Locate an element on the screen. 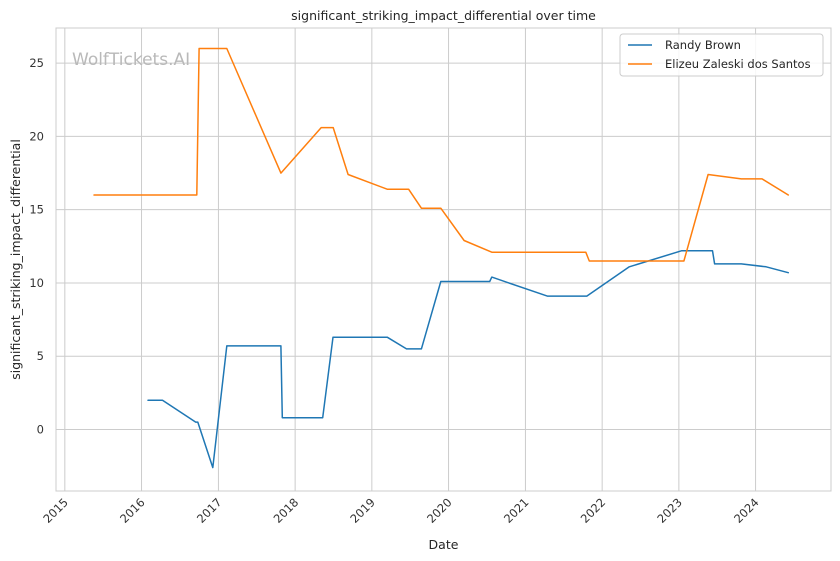  y-tick-label: 5 is located at coordinates (40, 356).